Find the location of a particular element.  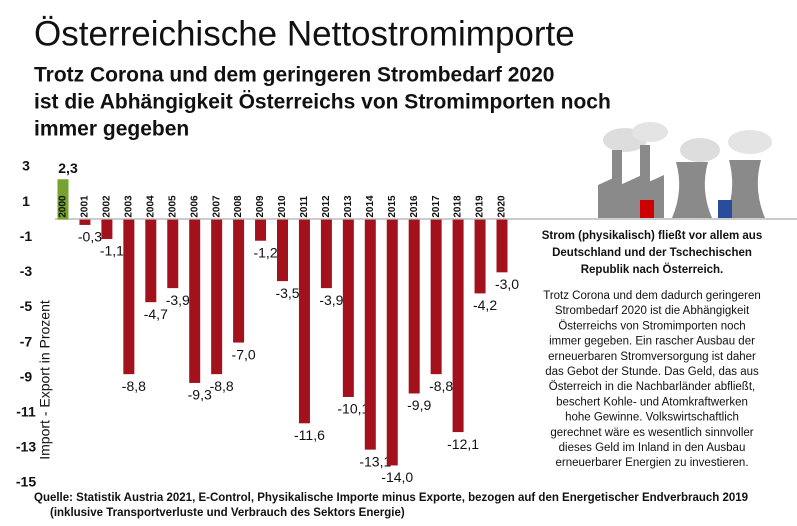

x-tick-label: 2007 is located at coordinates (216, 206).